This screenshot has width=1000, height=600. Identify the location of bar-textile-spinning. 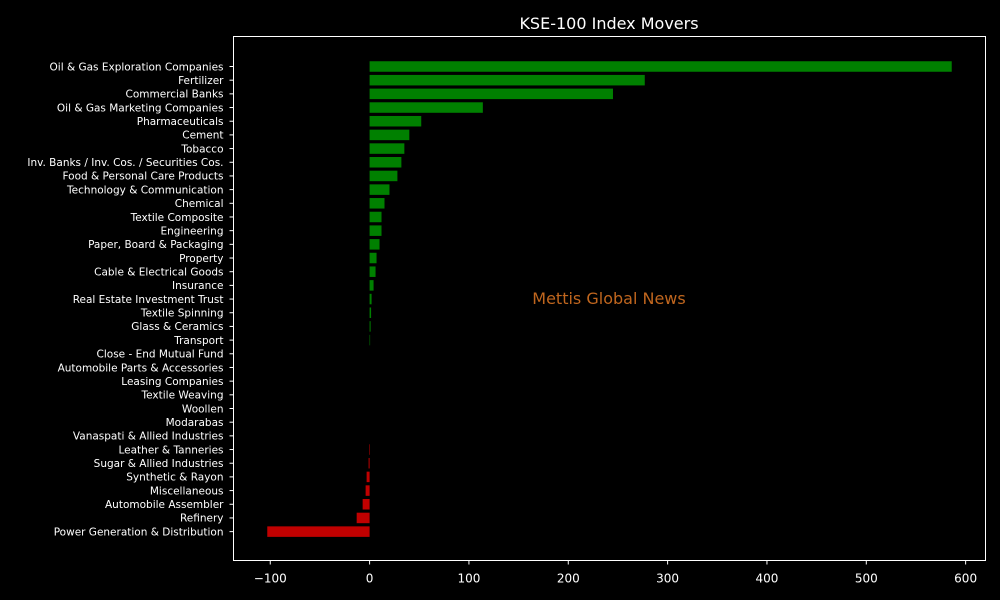
(370, 312).